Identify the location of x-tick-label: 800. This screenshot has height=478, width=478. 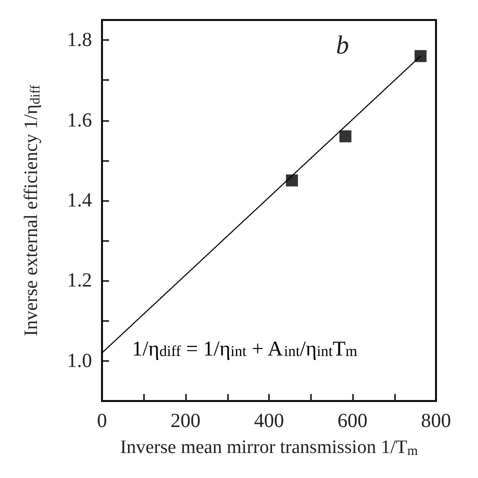
(436, 421).